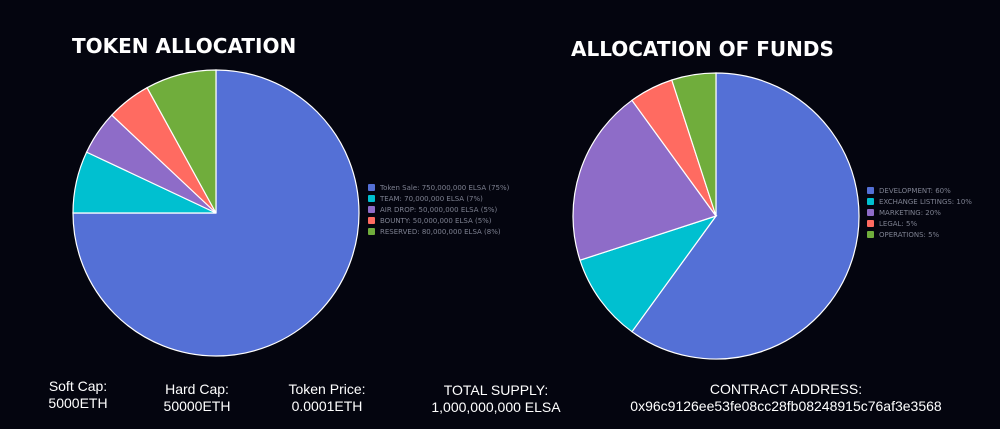 The height and width of the screenshot is (429, 1000). Describe the element at coordinates (702, 49) in the screenshot. I see `allocation-of-funds-title: ALLOCATION OF FUNDS` at that location.